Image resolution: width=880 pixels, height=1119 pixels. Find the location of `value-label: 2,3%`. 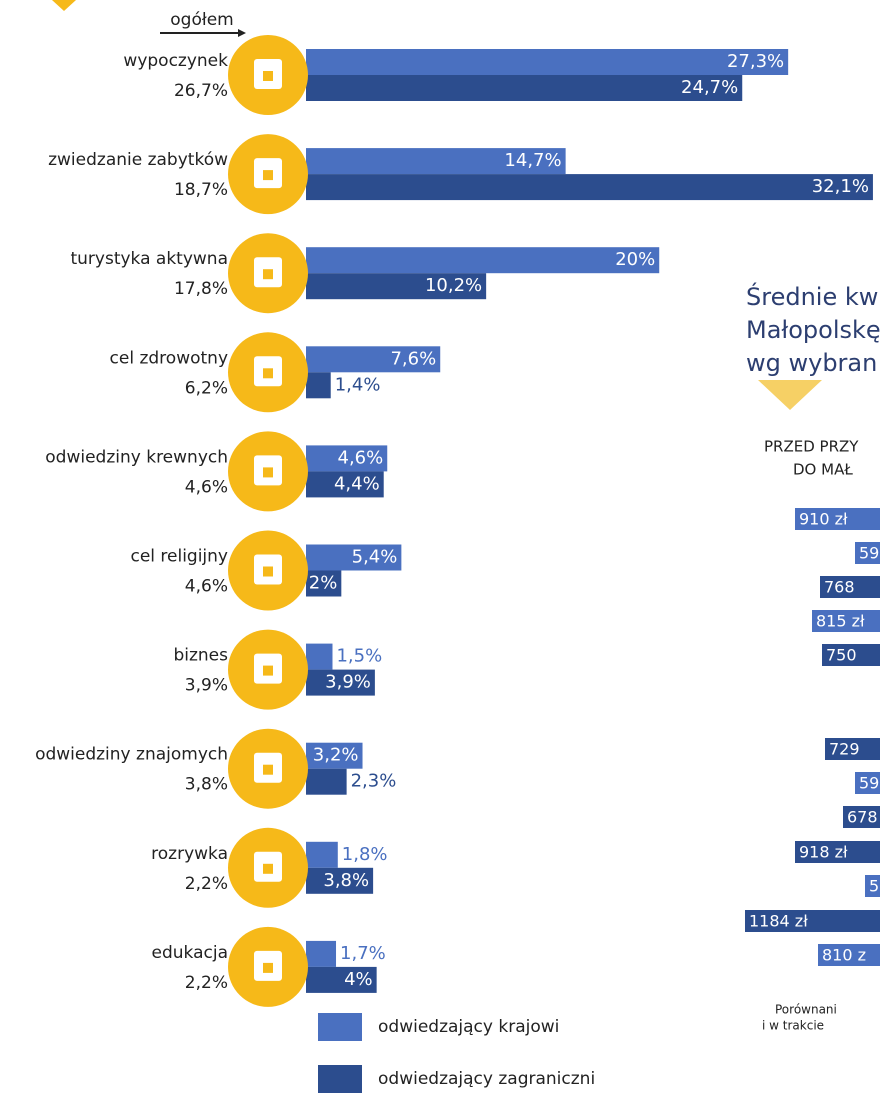

value-label: 2,3% is located at coordinates (374, 781).